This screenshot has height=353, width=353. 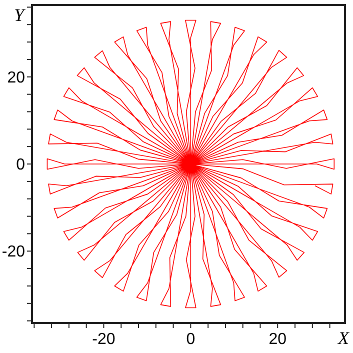 What do you see at coordinates (191, 339) in the screenshot?
I see `x-tick-label: 0` at bounding box center [191, 339].